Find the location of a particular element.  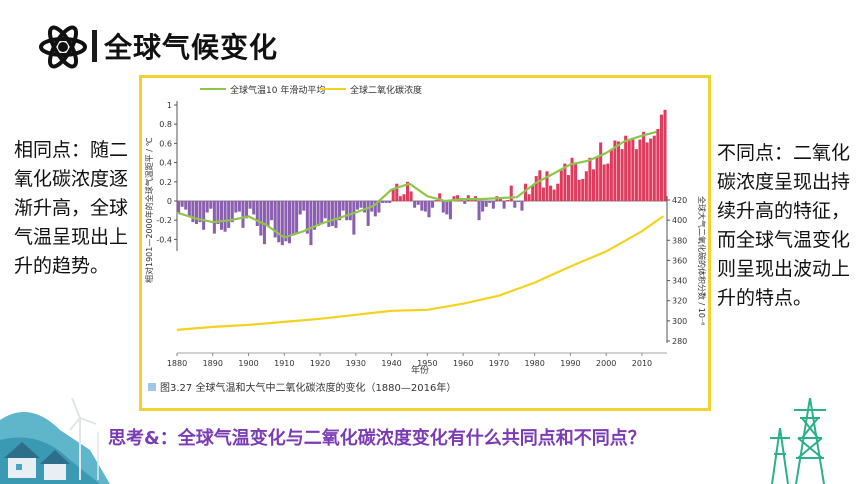

y-right-tick-label: 420 is located at coordinates (679, 200).